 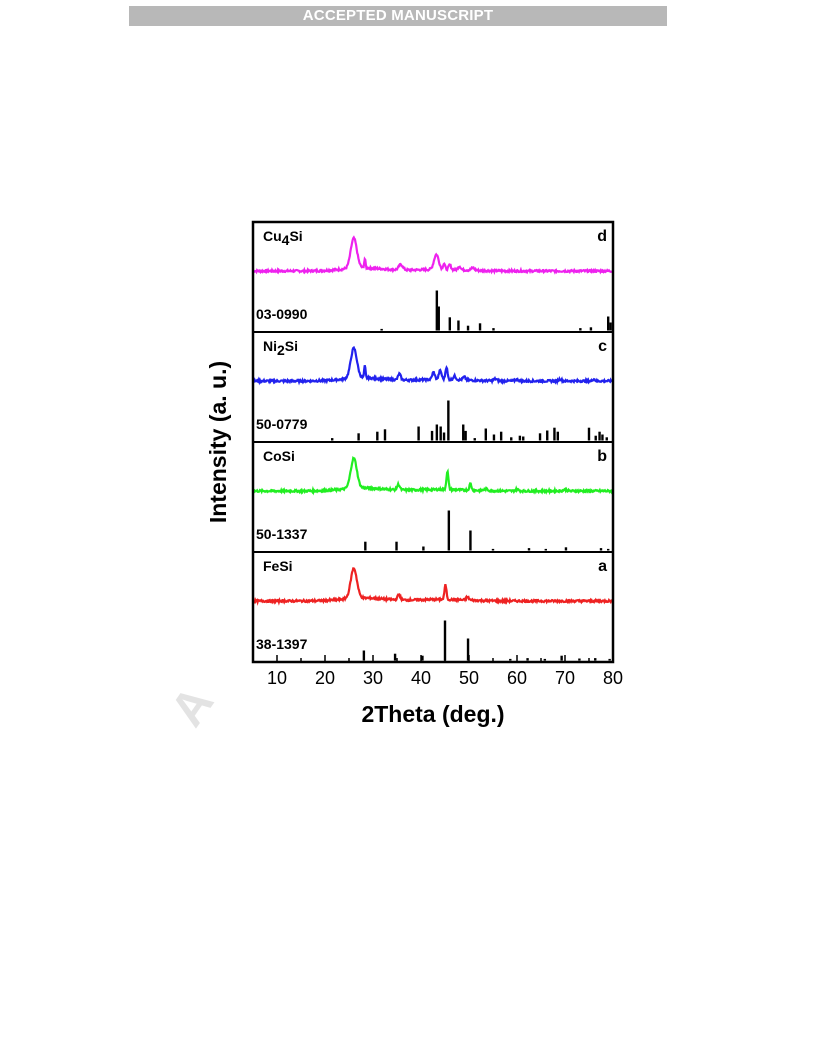 What do you see at coordinates (602, 236) in the screenshot?
I see `panel-letter-d: d` at bounding box center [602, 236].